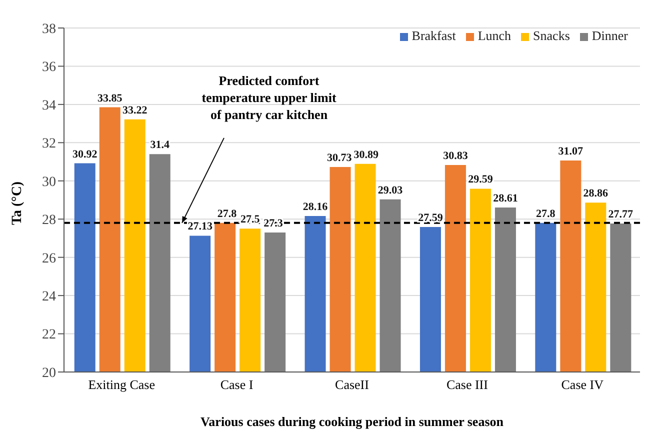  What do you see at coordinates (481, 180) in the screenshot?
I see `data-label: 29.59` at bounding box center [481, 180].